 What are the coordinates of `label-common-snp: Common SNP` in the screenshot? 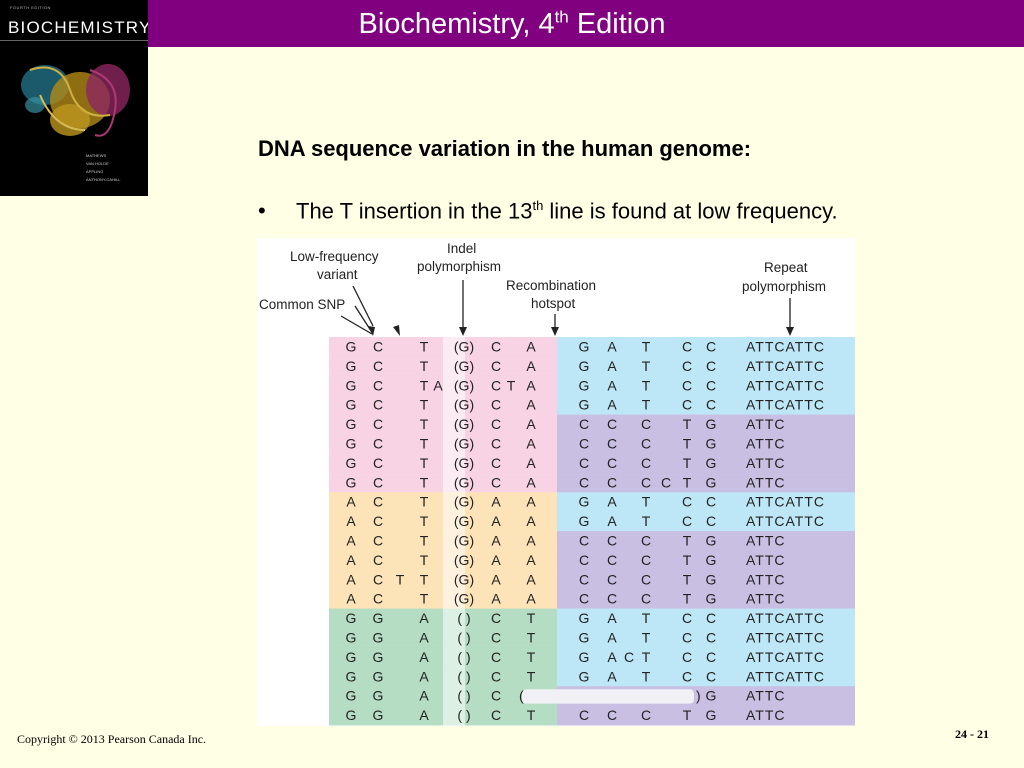 It's located at (302, 304).